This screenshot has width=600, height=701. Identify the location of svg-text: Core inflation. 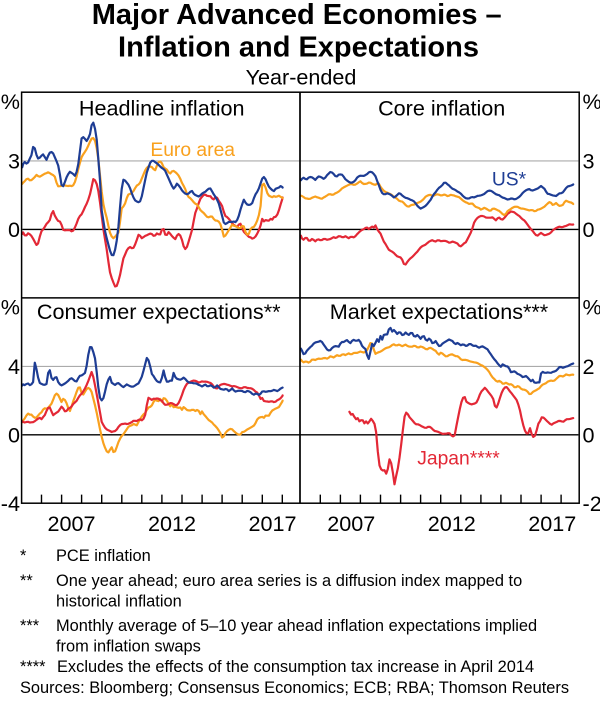
(441, 108).